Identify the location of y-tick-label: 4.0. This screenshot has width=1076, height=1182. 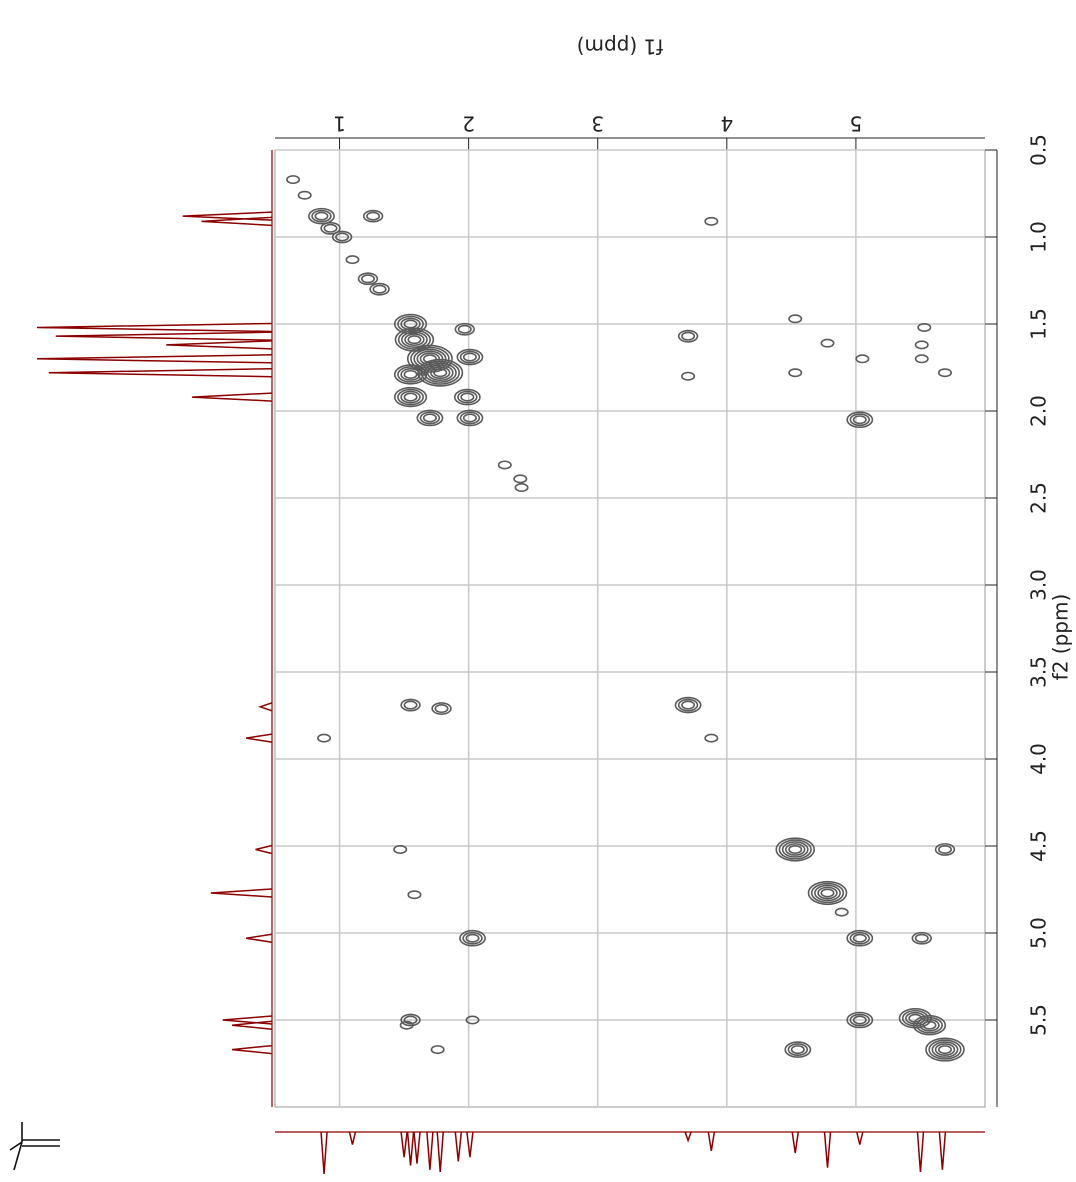
(1039, 759).